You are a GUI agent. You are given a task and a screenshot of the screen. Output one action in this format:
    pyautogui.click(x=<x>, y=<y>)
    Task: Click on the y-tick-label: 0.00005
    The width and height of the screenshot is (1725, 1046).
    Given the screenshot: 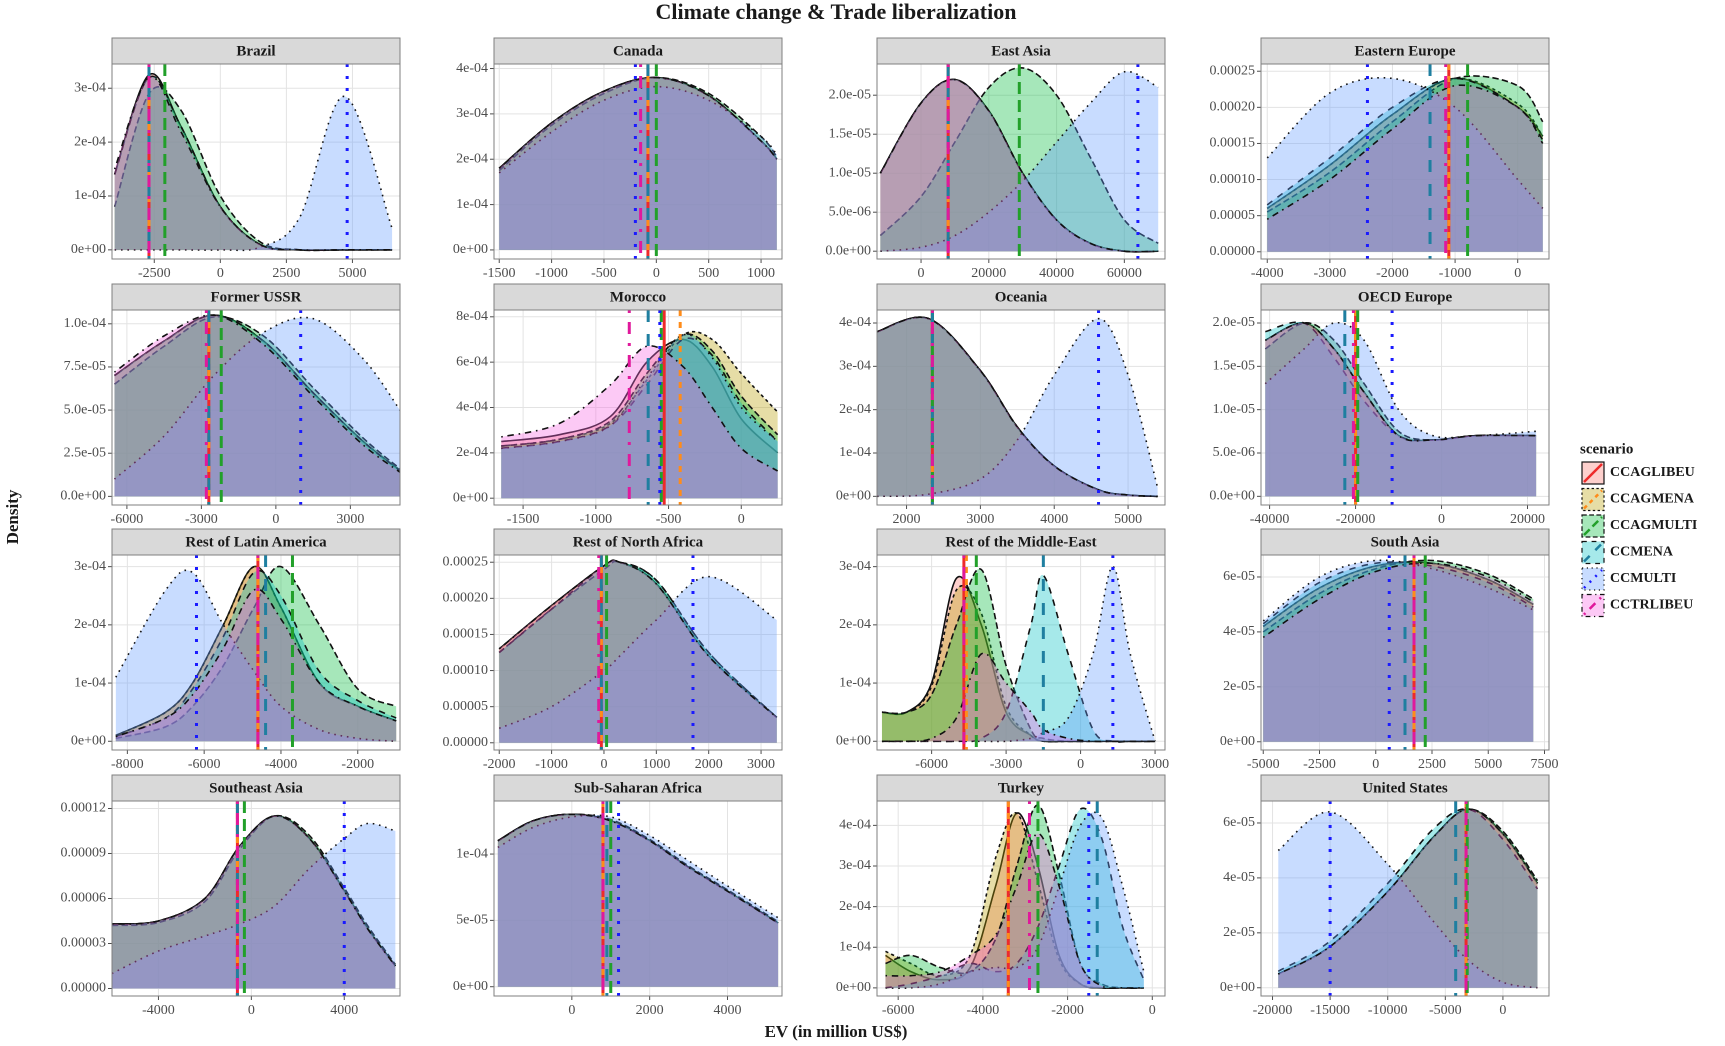 What is the action you would take?
    pyautogui.click(x=1233, y=215)
    